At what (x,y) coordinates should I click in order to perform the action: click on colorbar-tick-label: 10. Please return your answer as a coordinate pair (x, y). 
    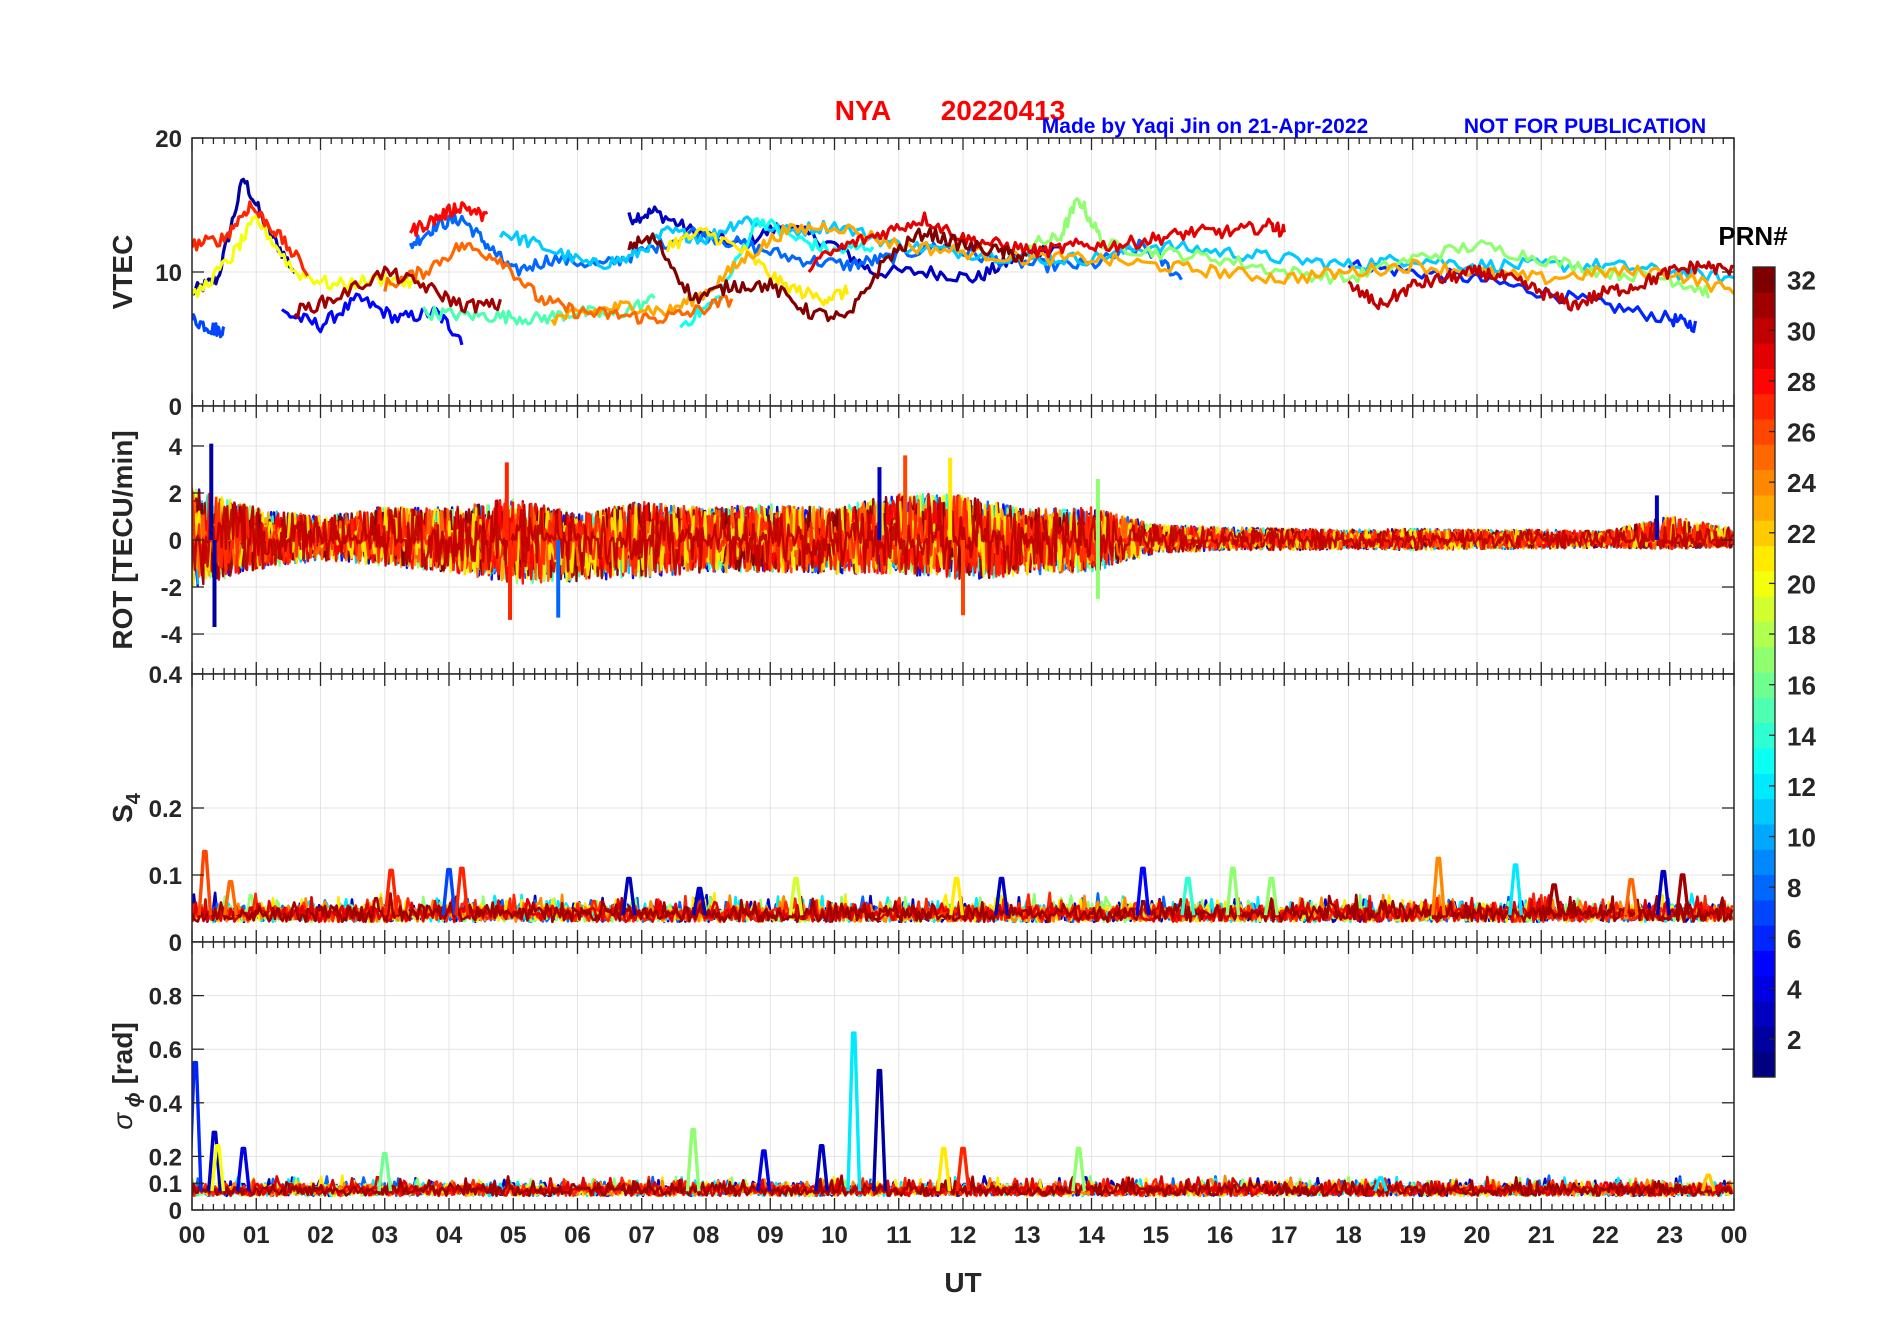
    Looking at the image, I should click on (1801, 838).